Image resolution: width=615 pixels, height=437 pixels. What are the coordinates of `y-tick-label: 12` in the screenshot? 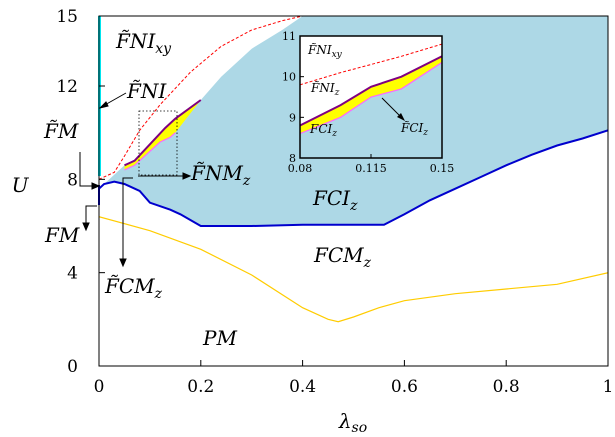 It's located at (67, 87).